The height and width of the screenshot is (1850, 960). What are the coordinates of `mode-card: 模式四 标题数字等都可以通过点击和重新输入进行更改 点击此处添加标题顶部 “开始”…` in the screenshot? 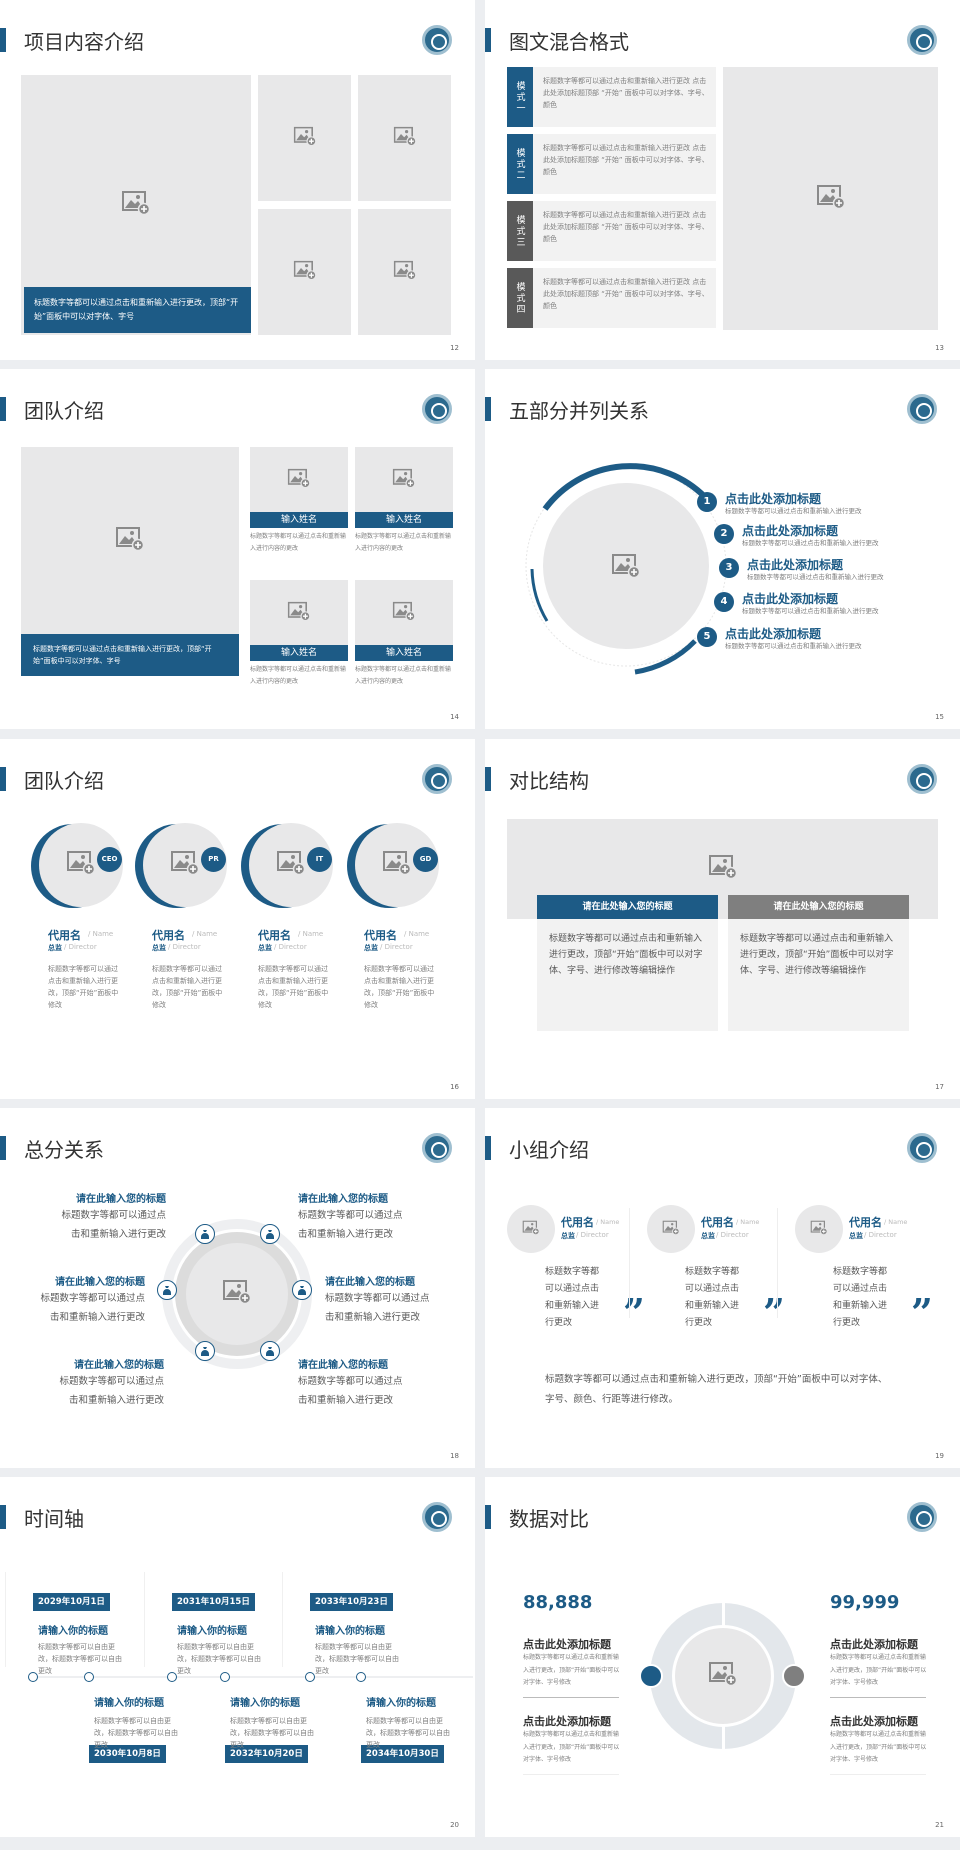 It's located at (611, 298).